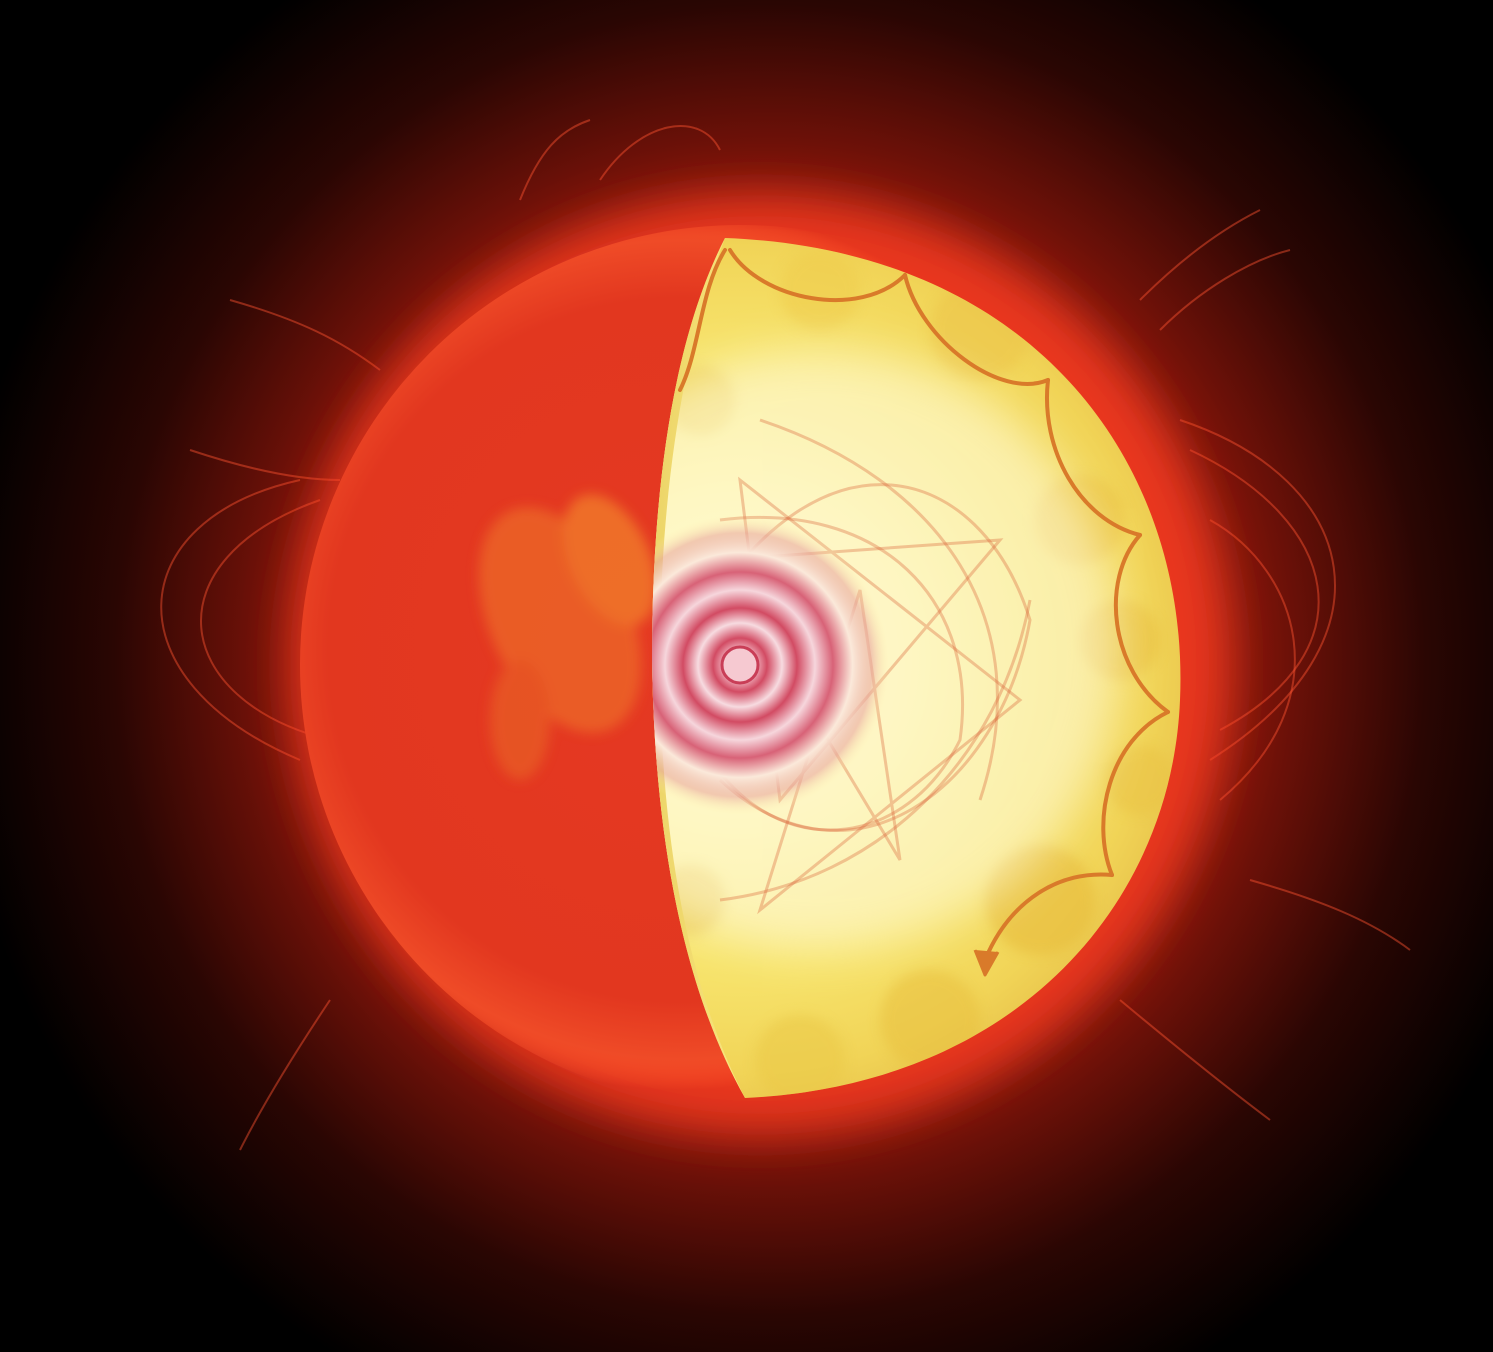  Describe the element at coordinates (567, 637) in the screenshot. I see `surface-flares` at that location.